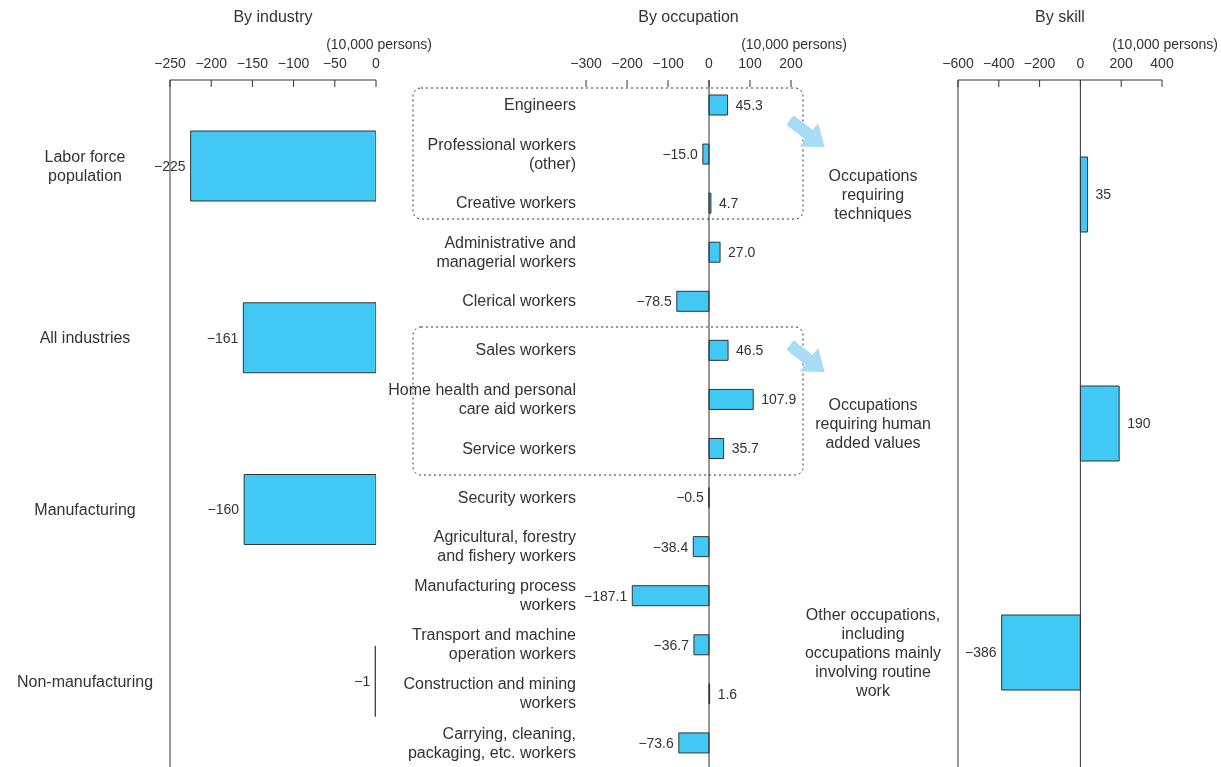 This screenshot has height=767, width=1221. I want to click on y-tick-label: Agricultural, forestry and fishery workers, so click(504, 546).